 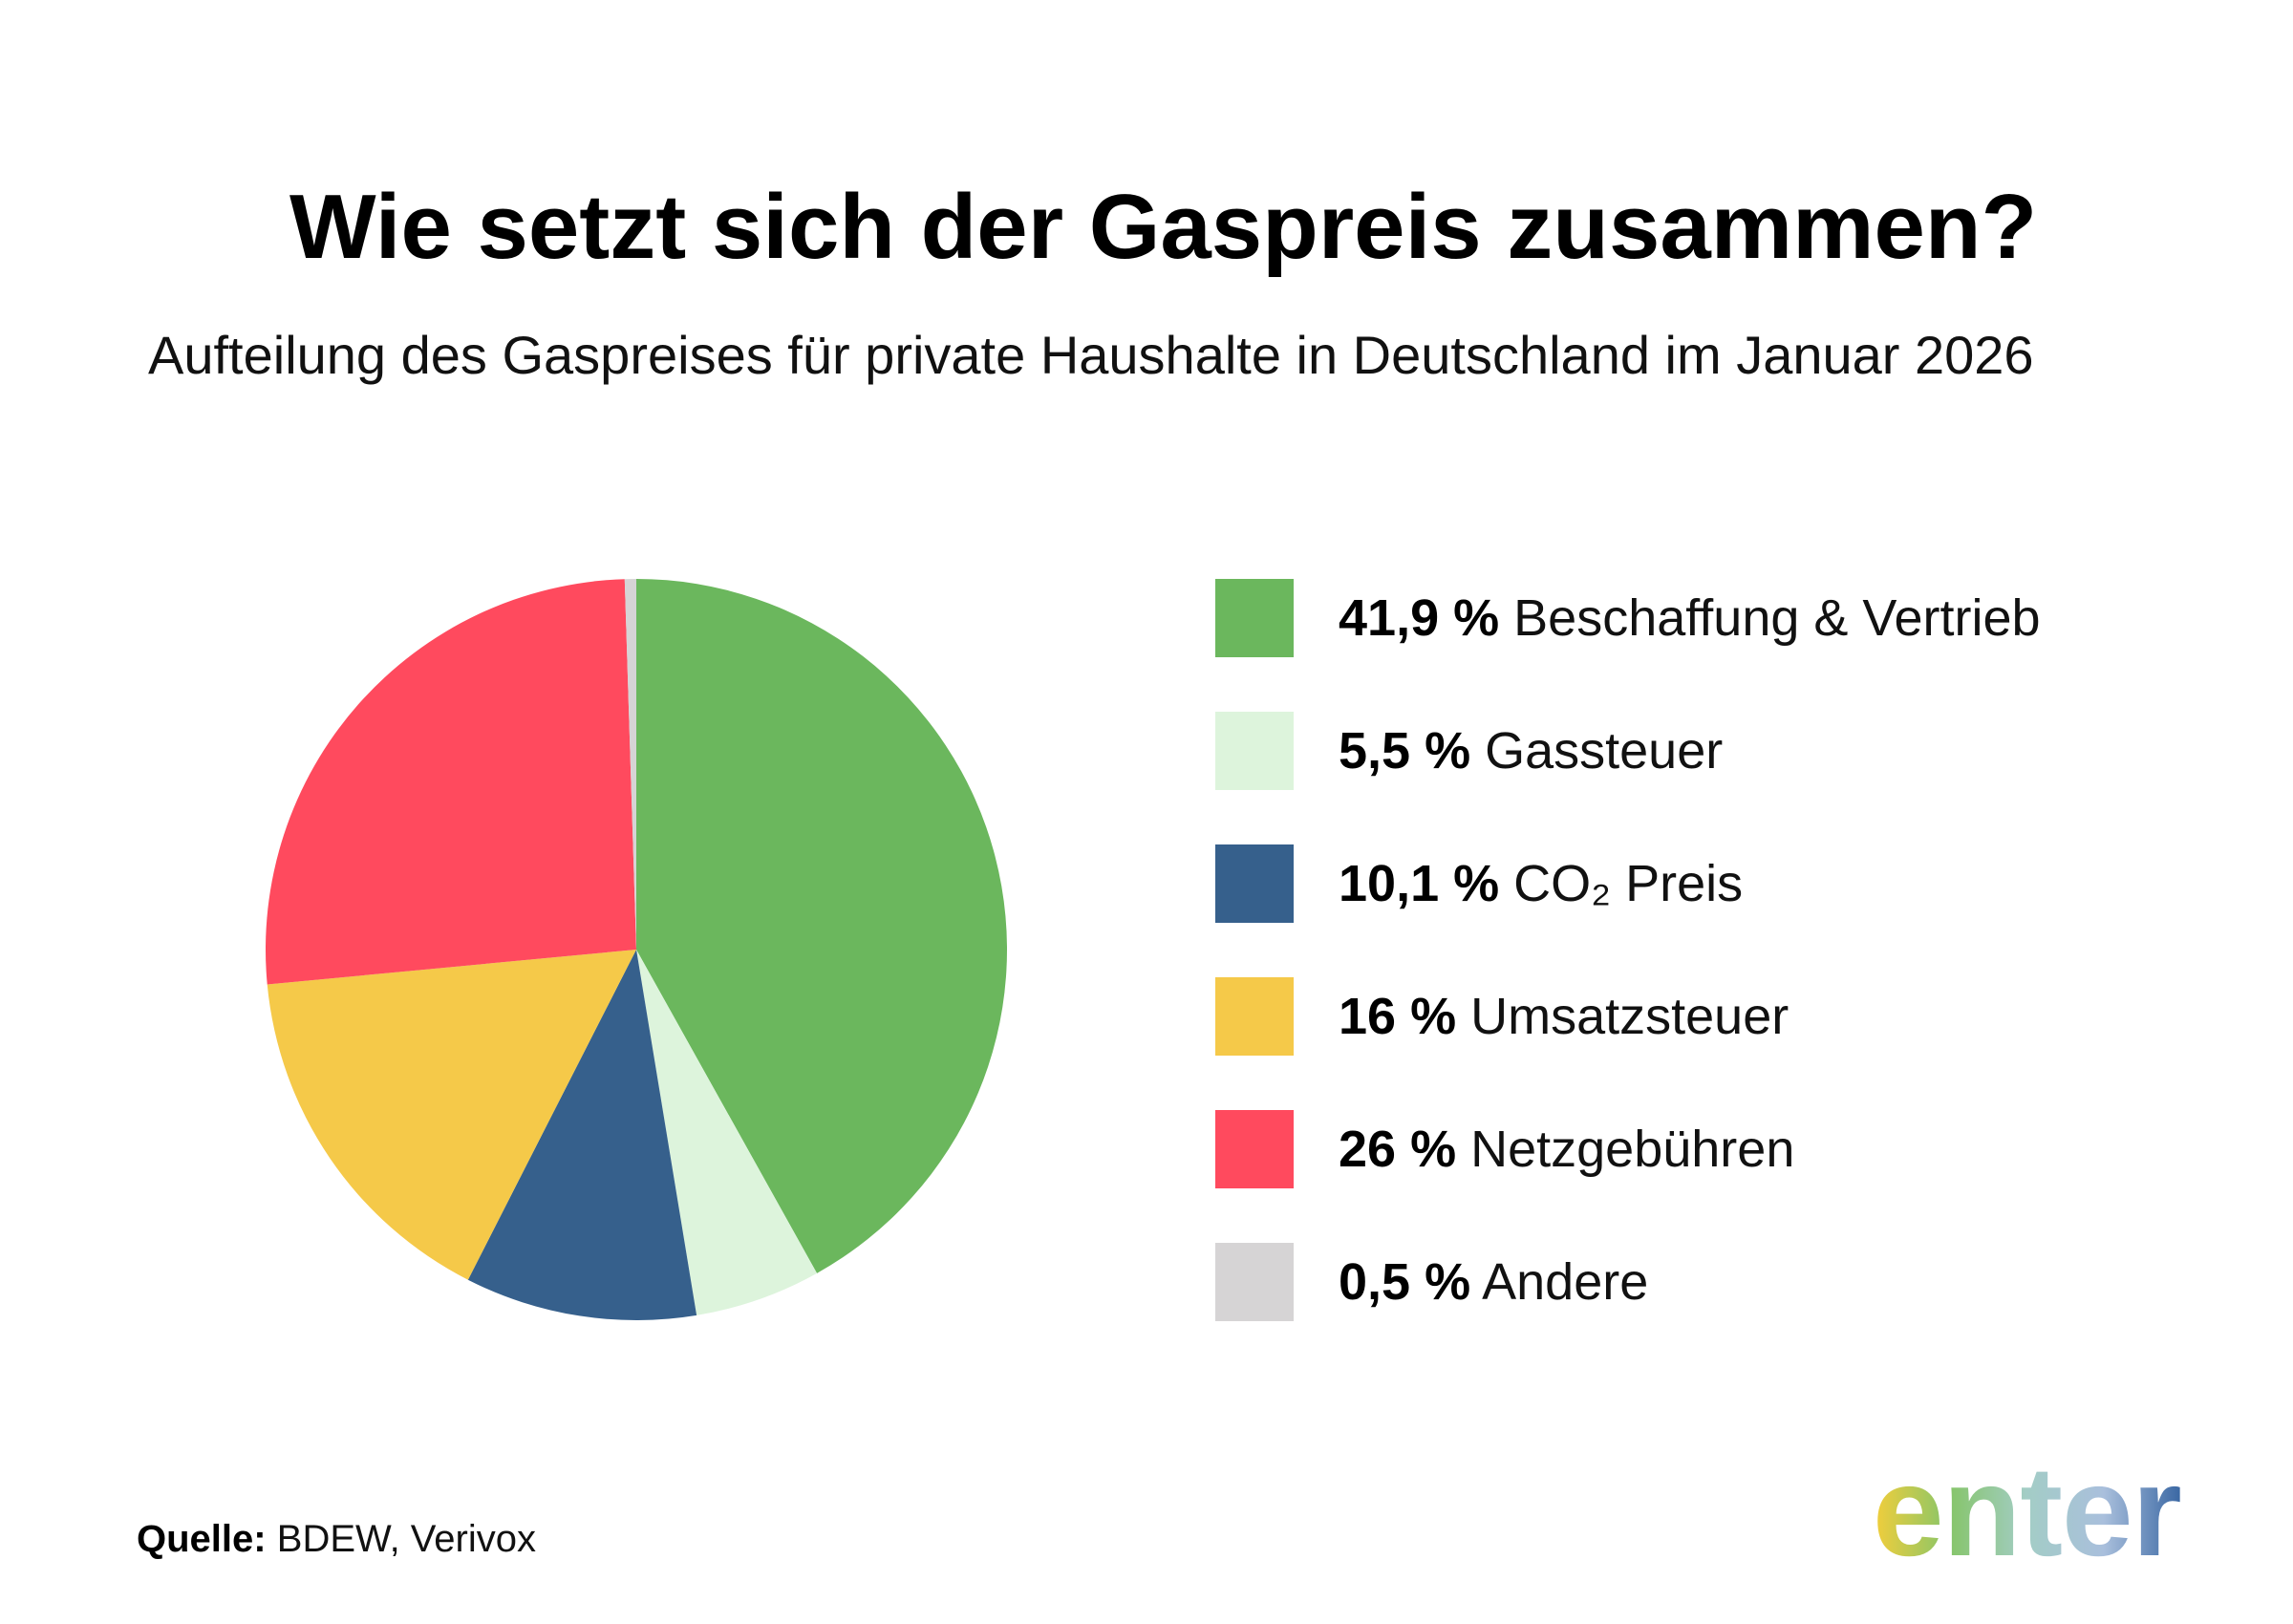 What do you see at coordinates (1628, 884) in the screenshot?
I see `legend-label: CO₂ Preis` at bounding box center [1628, 884].